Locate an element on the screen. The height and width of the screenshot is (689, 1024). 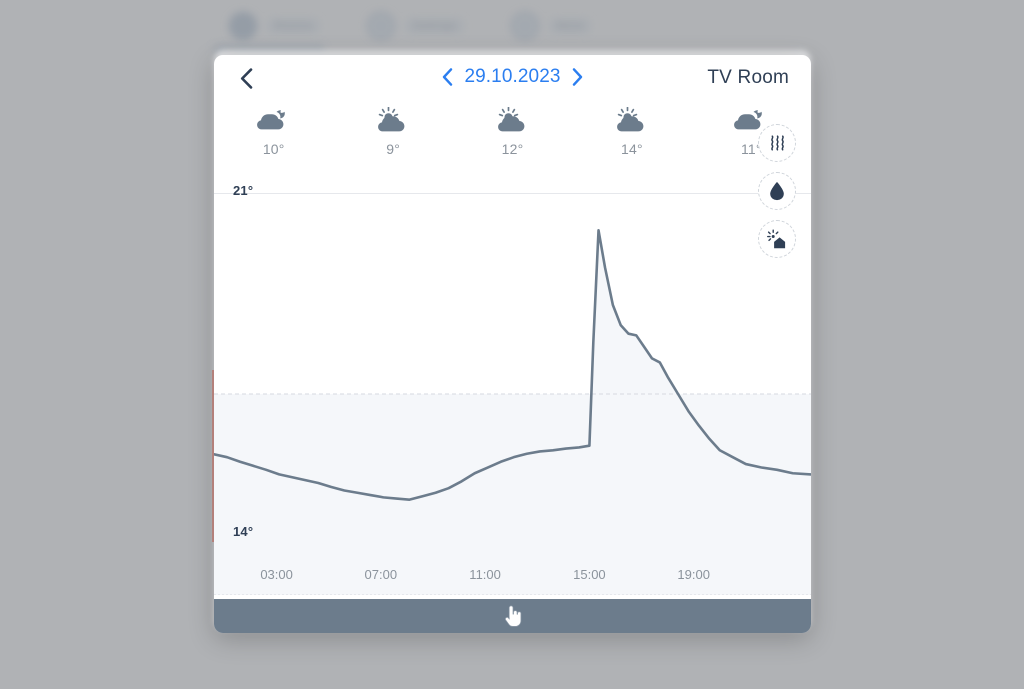
forecast-item: 12° is located at coordinates (512, 129).